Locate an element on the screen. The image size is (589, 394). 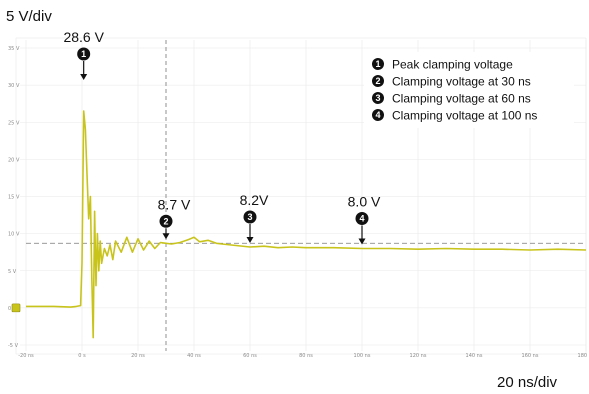
annotation-value-label: 8.0 V is located at coordinates (364, 201).